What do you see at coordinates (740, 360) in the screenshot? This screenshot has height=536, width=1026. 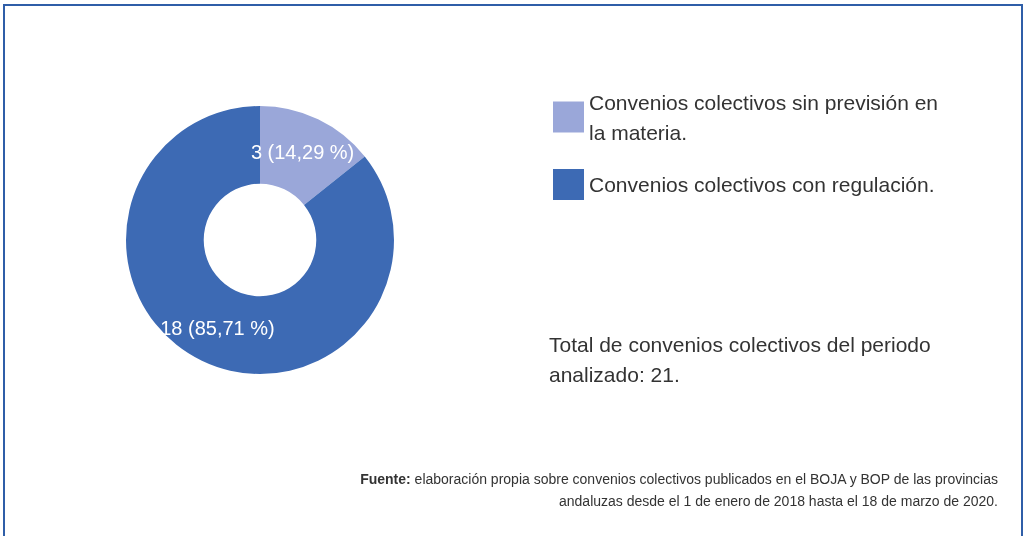 I see `text: Total de convenios colectivos del periodo analizado: 21.` at bounding box center [740, 360].